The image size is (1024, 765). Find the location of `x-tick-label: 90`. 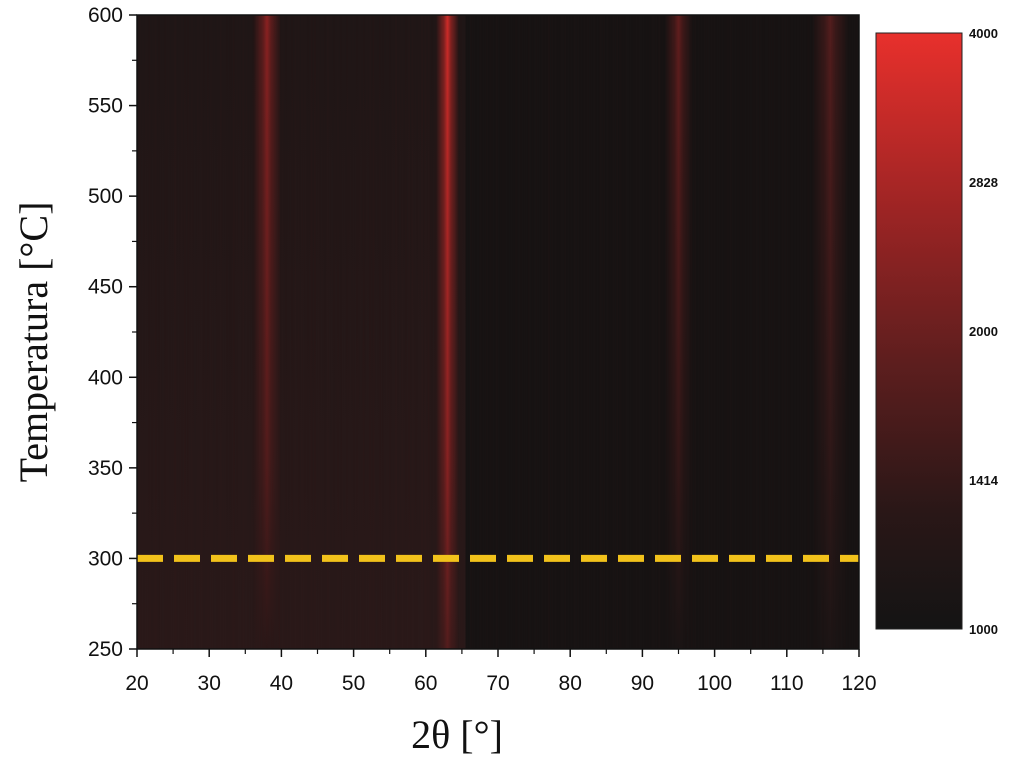

x-tick-label: 90 is located at coordinates (642, 683).